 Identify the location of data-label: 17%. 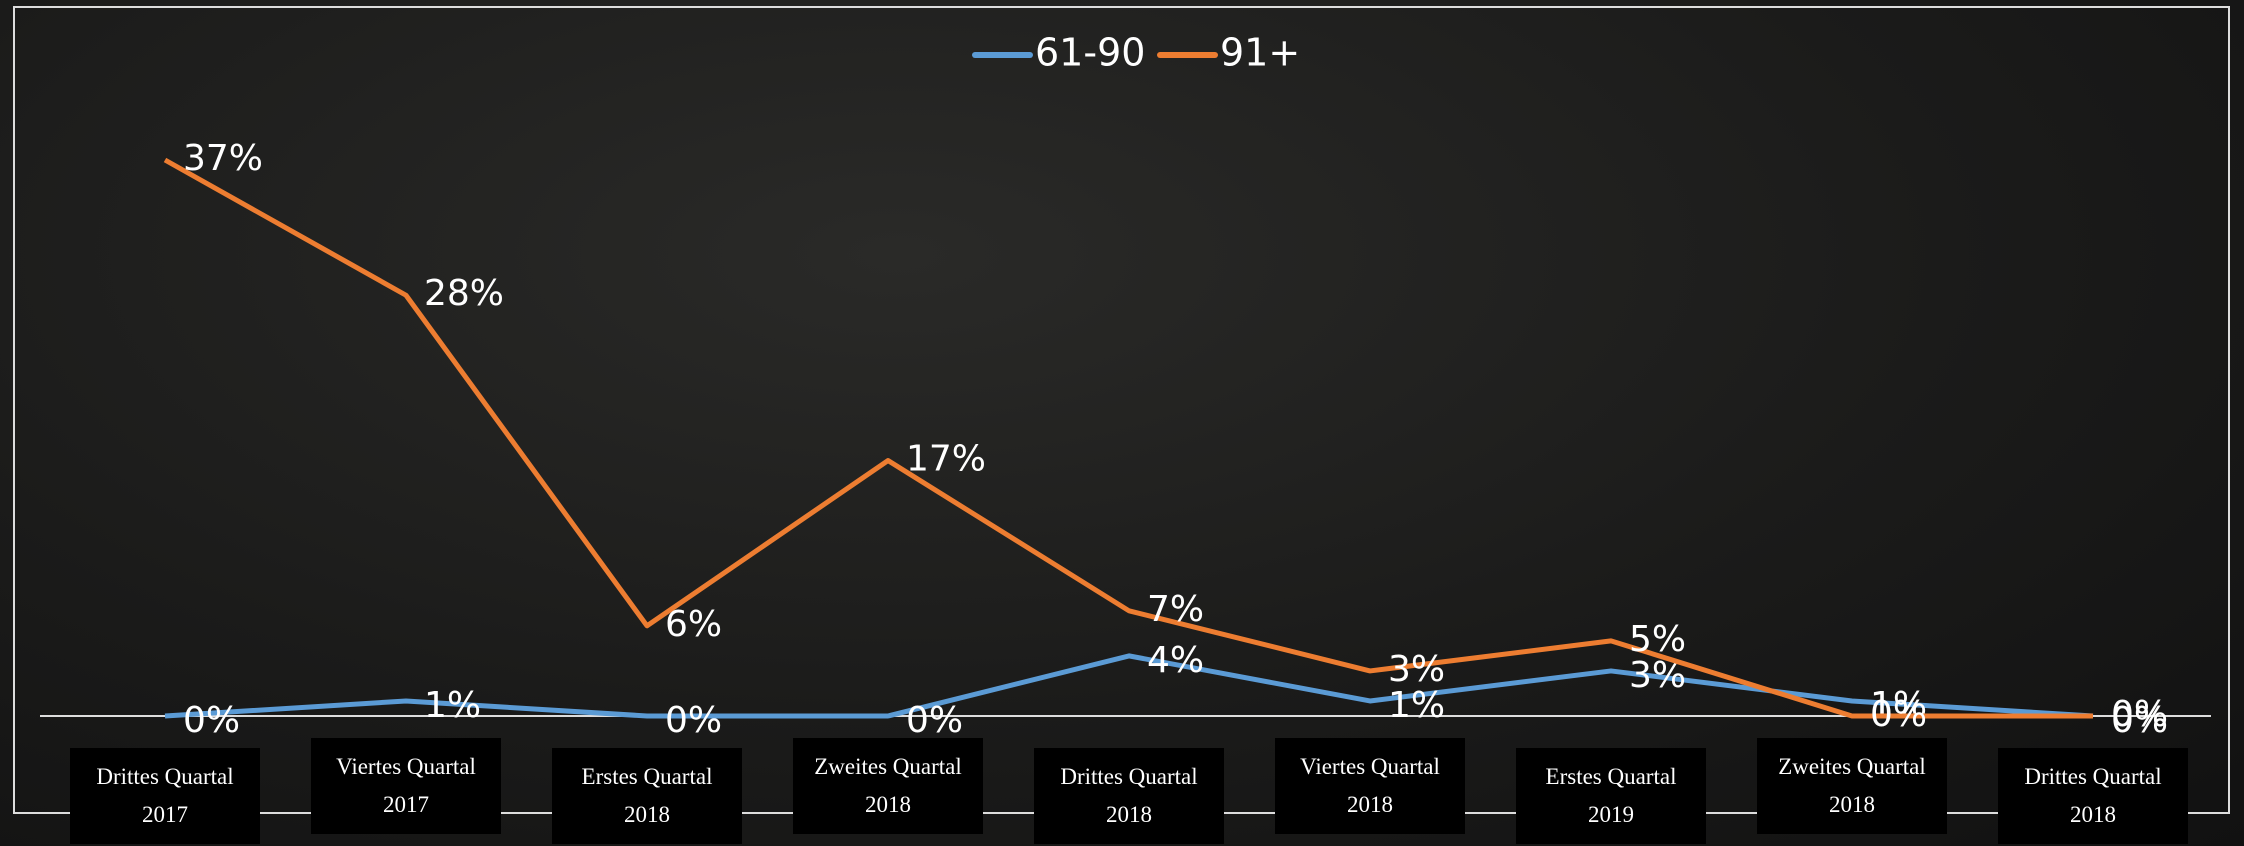
(946, 459).